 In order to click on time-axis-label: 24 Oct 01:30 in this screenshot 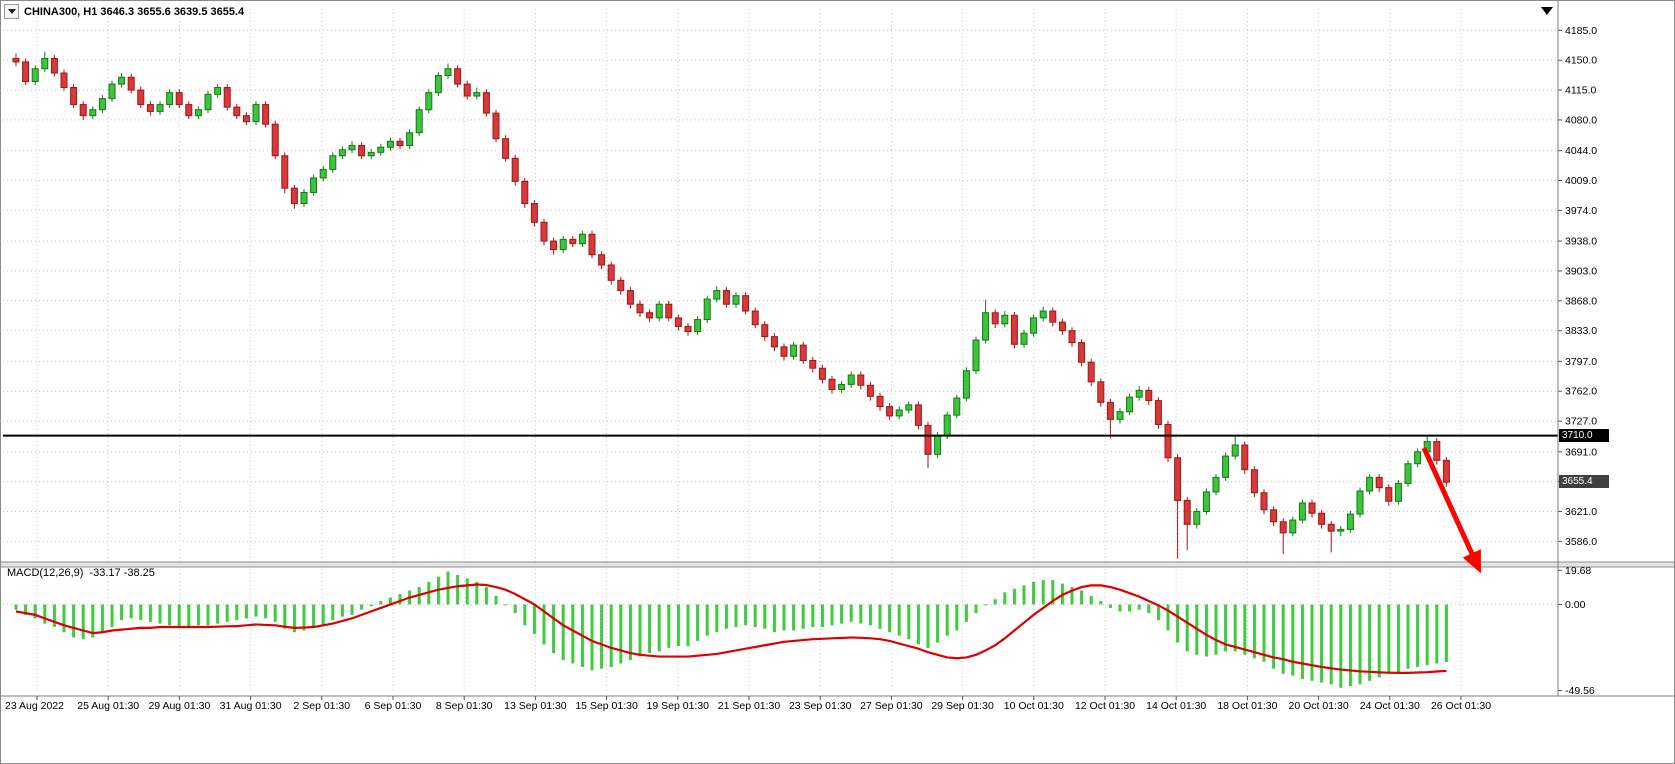, I will do `click(1390, 706)`.